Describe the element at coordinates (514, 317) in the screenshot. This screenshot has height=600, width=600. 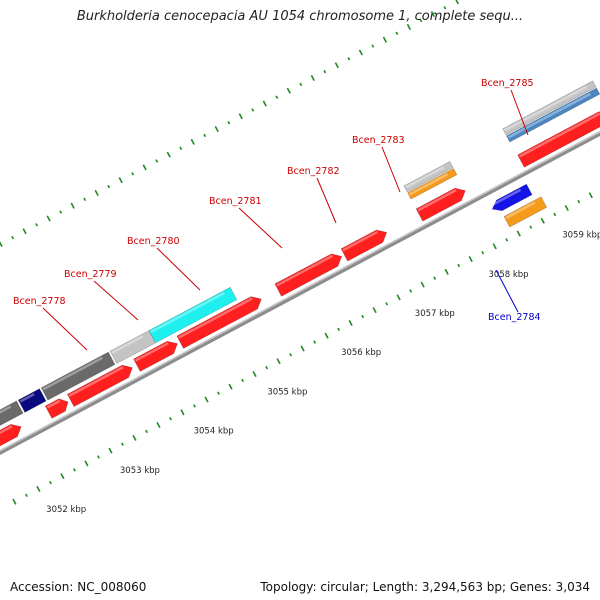
I see `gene-label: Bcen_2784` at that location.